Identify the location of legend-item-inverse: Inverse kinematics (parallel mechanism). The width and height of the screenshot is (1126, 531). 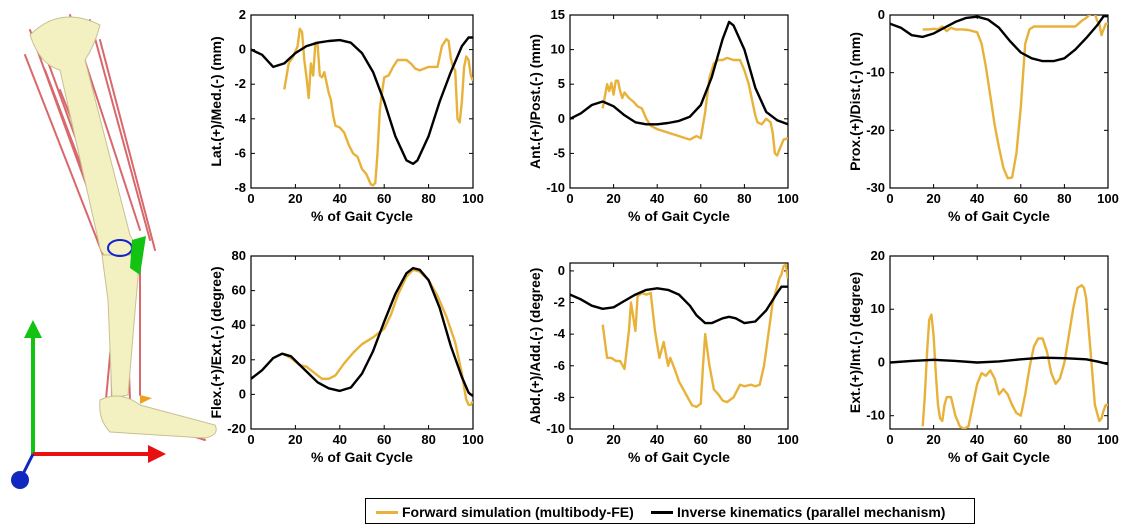
(798, 512).